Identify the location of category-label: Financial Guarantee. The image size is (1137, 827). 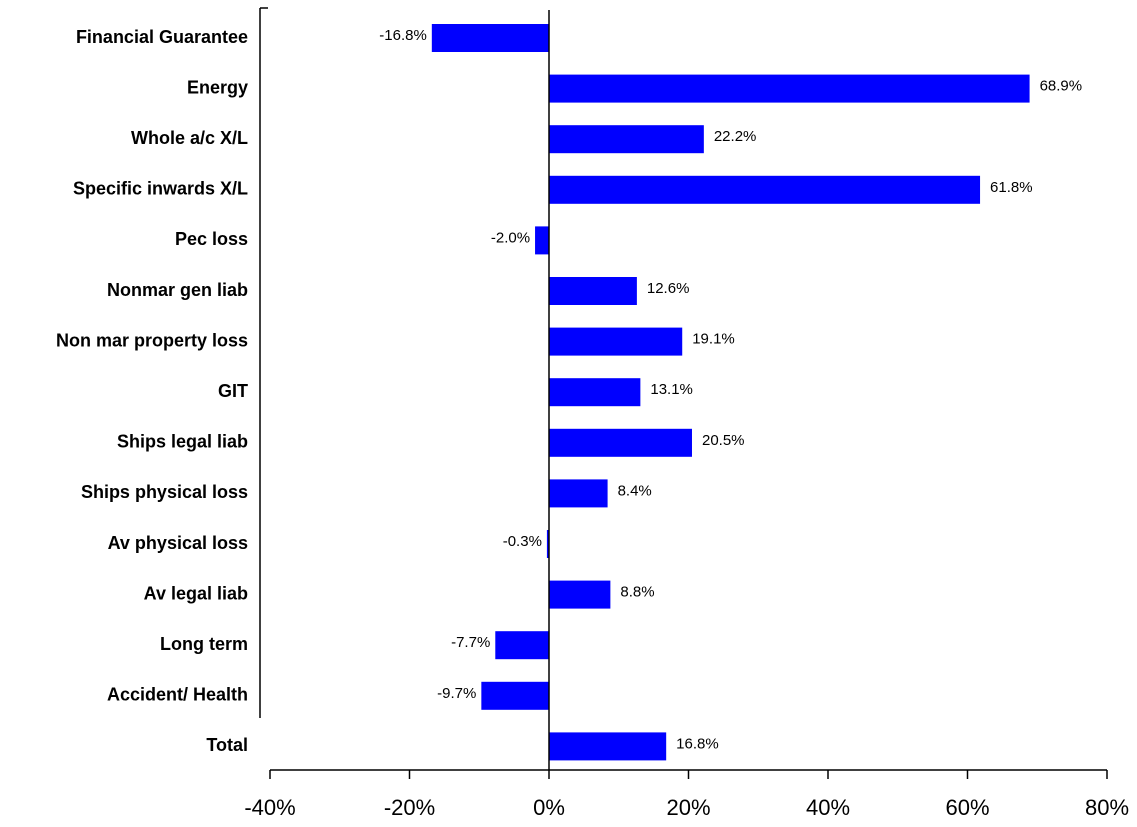
(162, 37).